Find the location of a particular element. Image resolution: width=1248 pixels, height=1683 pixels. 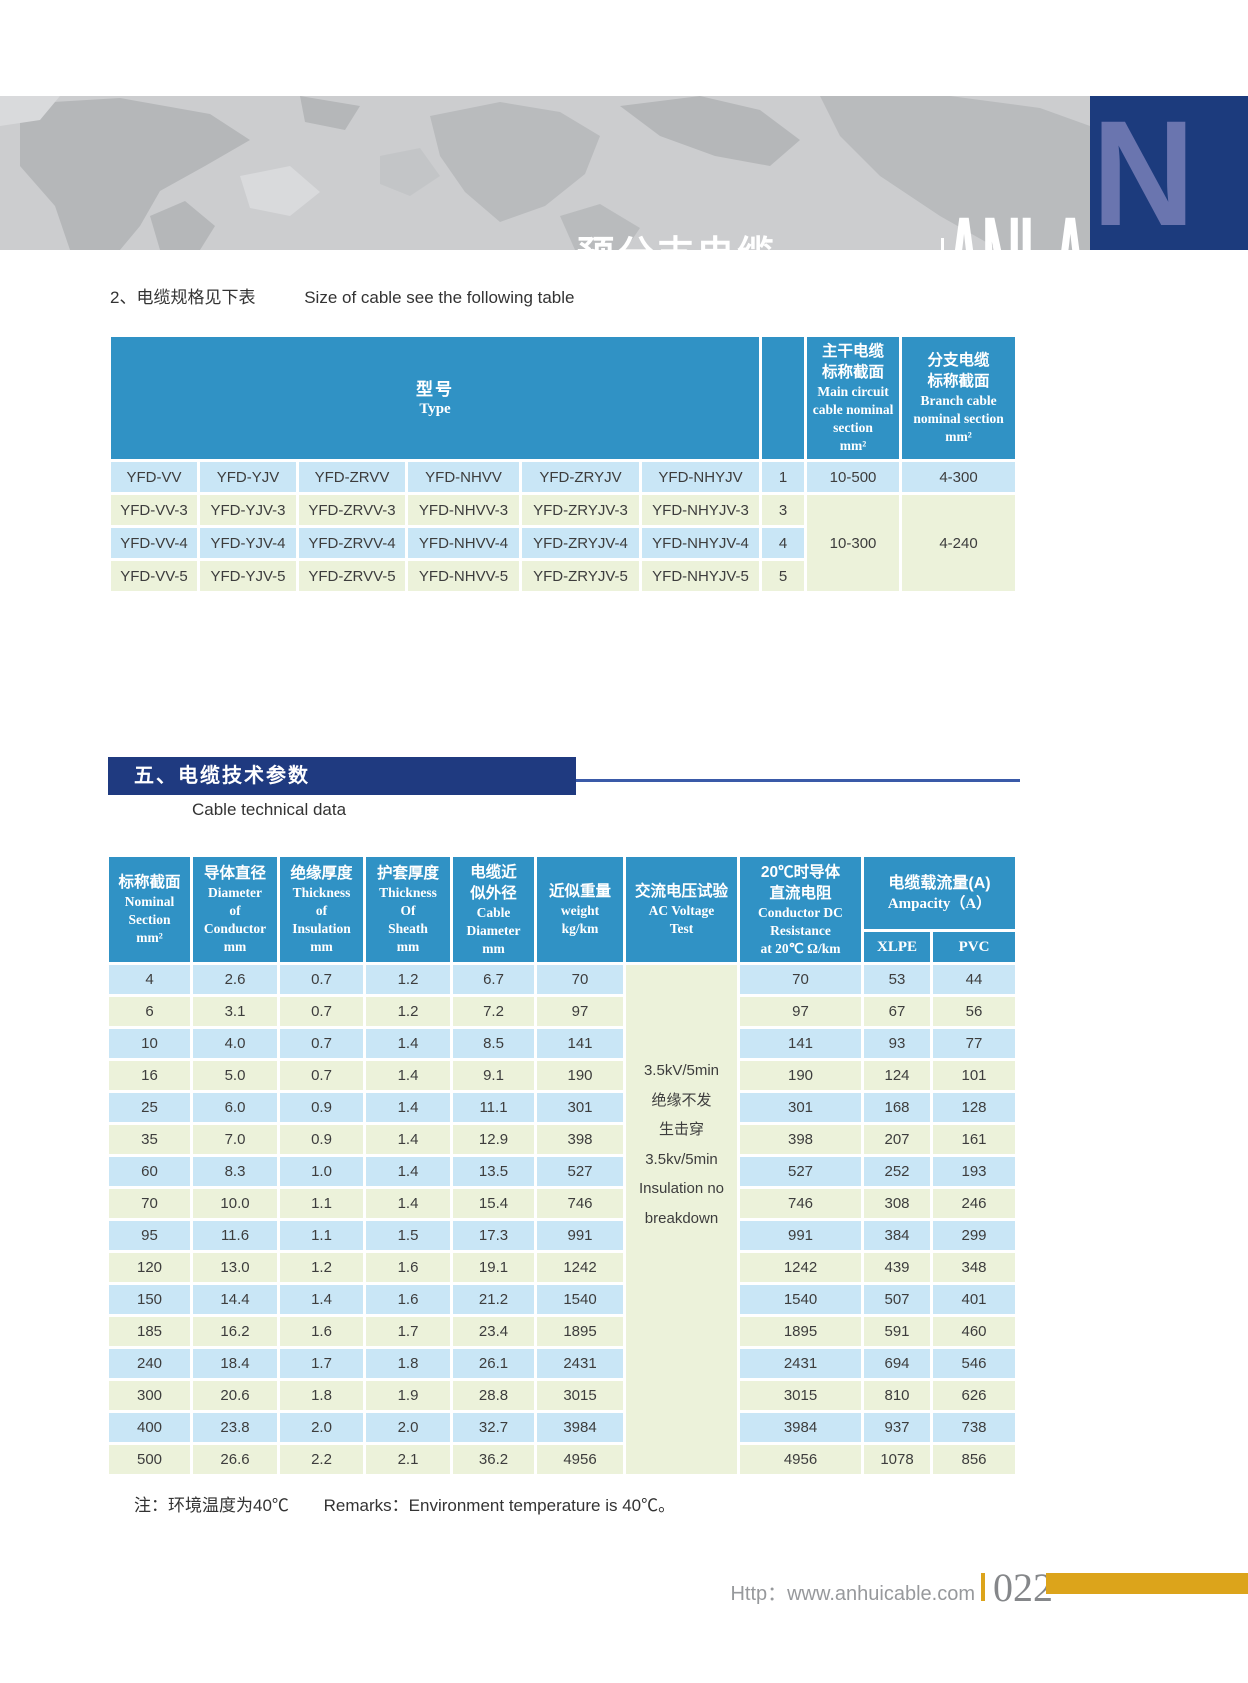

brand-logo-n: N is located at coordinates (1143, 173).